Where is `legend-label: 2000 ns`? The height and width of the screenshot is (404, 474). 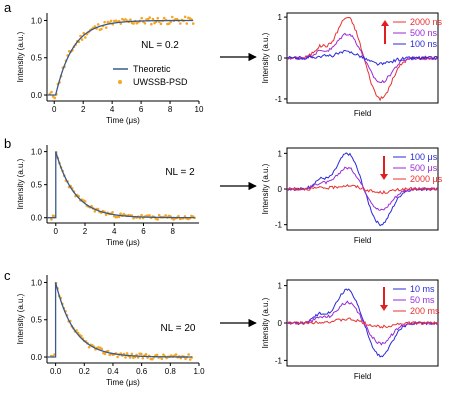
legend-label: 2000 ns is located at coordinates (426, 22).